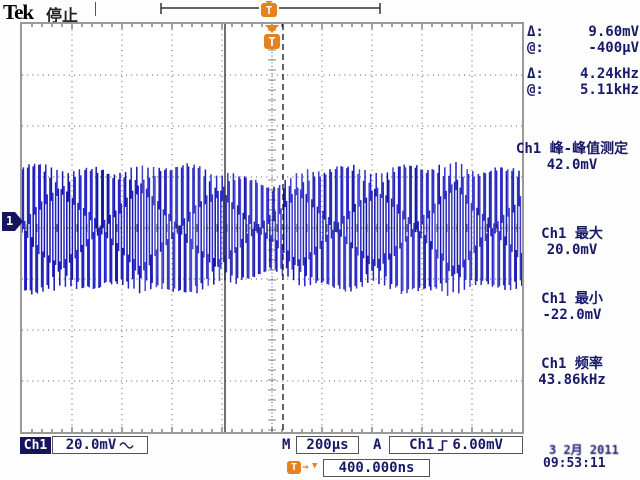 Image resolution: width=640 pixels, height=480 pixels. I want to click on trigger-top-marker-icon, so click(272, 41).